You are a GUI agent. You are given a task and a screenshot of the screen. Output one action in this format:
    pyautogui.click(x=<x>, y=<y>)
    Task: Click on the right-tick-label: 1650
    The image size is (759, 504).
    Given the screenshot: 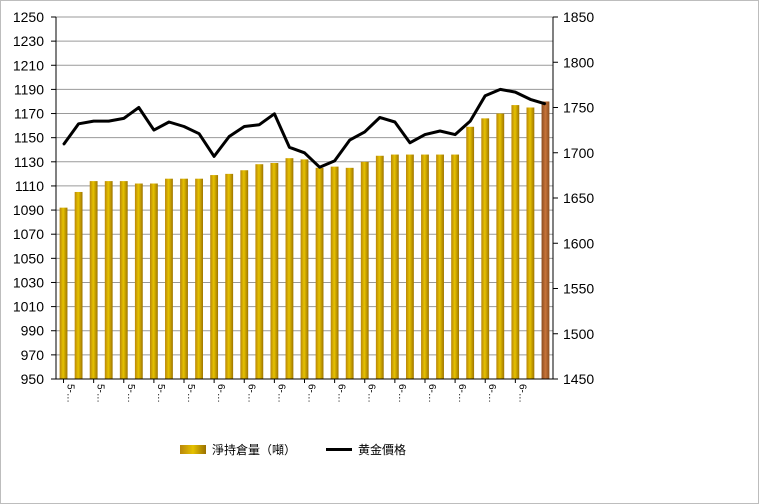 What is the action you would take?
    pyautogui.click(x=578, y=198)
    